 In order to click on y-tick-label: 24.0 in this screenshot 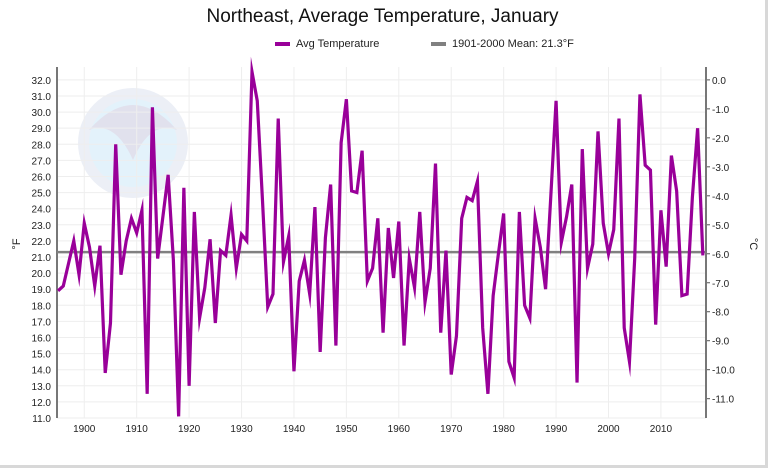, I will do `click(42, 210)`.